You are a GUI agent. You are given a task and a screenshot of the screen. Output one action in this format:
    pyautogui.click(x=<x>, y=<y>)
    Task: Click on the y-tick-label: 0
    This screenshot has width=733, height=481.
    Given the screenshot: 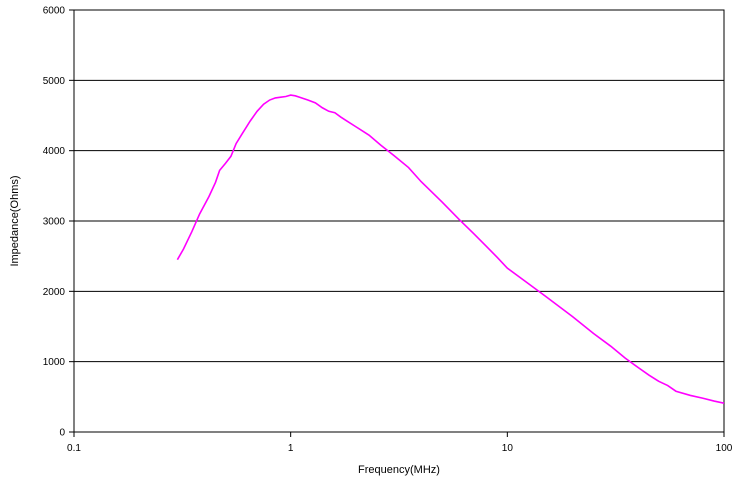 What is the action you would take?
    pyautogui.click(x=62, y=433)
    